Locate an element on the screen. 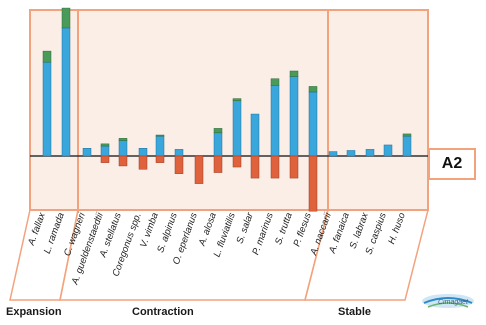  cimagaet-logo-icon is located at coordinates (448, 301).